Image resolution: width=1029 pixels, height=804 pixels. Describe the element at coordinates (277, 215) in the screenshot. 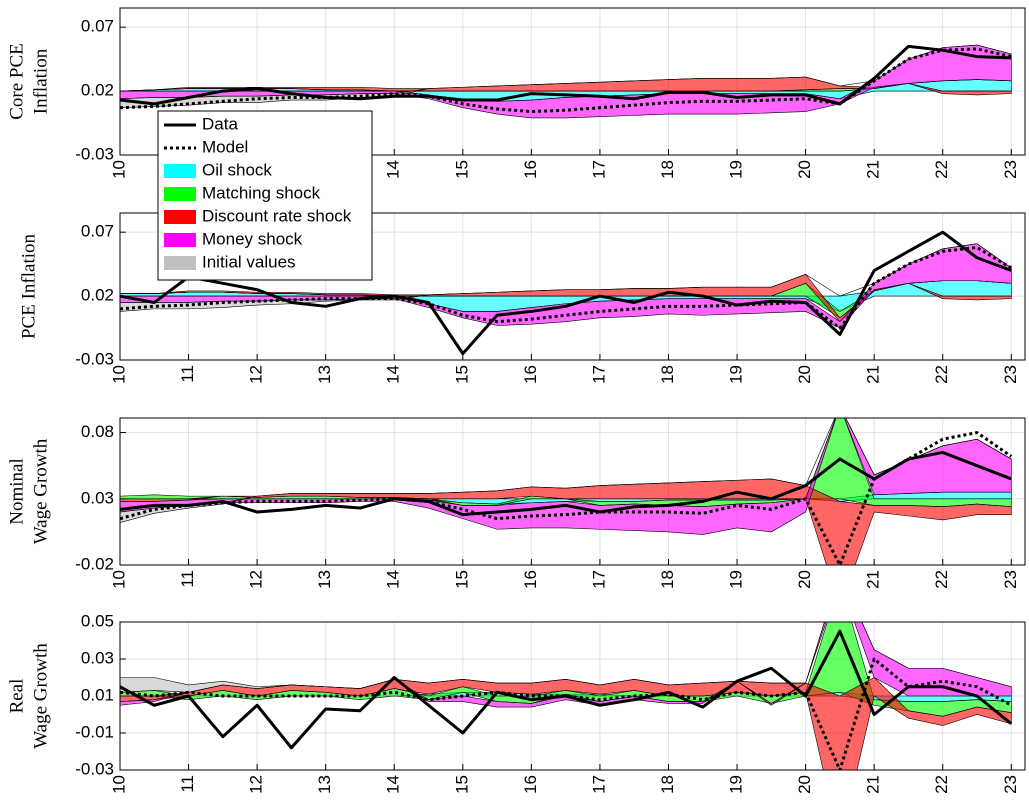

I see `legend-label: Discount rate shock` at that location.